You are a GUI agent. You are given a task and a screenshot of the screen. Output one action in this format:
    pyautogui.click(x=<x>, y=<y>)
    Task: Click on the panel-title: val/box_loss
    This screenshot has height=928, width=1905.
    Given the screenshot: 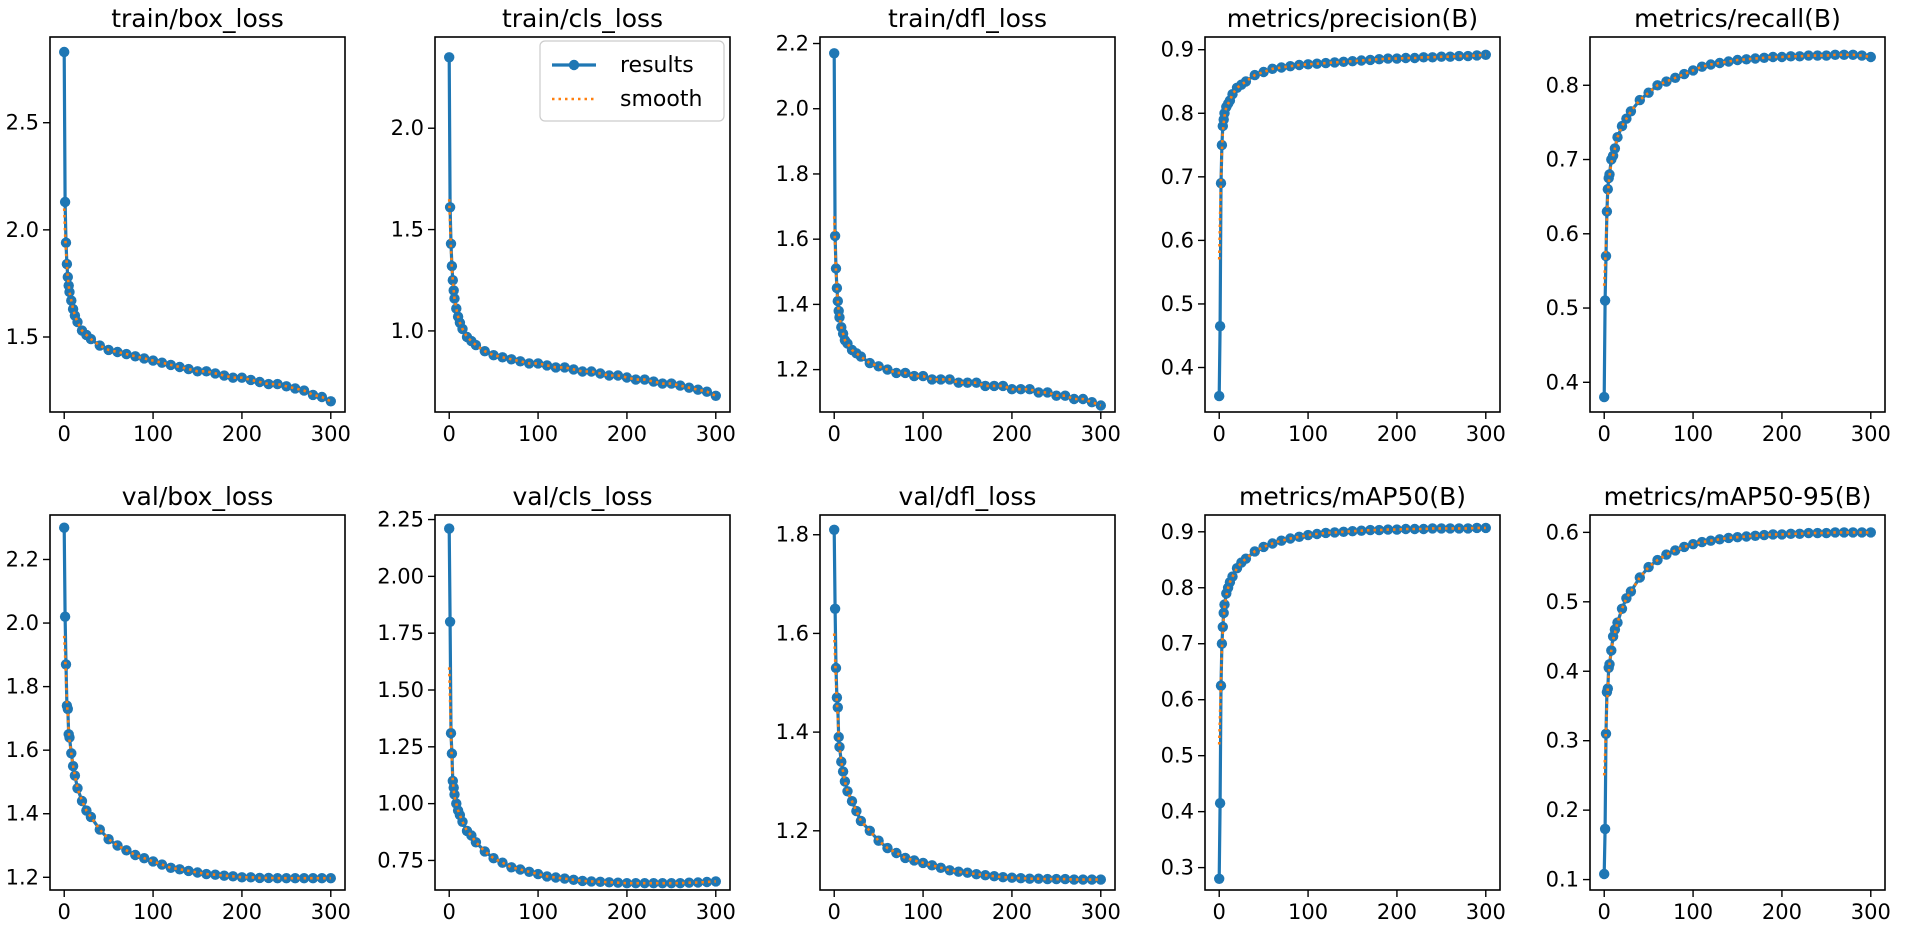 What is the action you would take?
    pyautogui.click(x=197, y=496)
    